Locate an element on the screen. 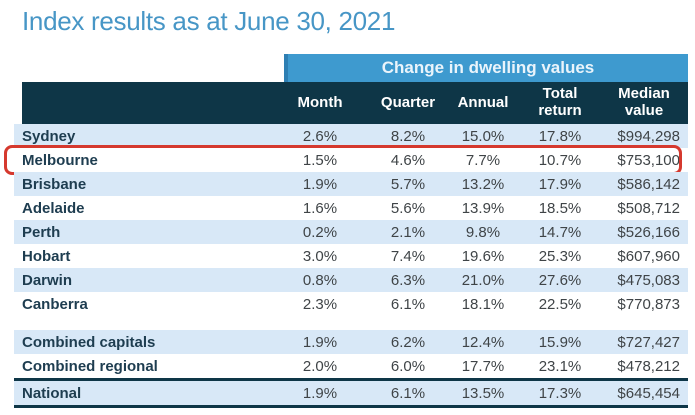 This screenshot has width=695, height=415. cell-month: 2.0% is located at coordinates (320, 366).